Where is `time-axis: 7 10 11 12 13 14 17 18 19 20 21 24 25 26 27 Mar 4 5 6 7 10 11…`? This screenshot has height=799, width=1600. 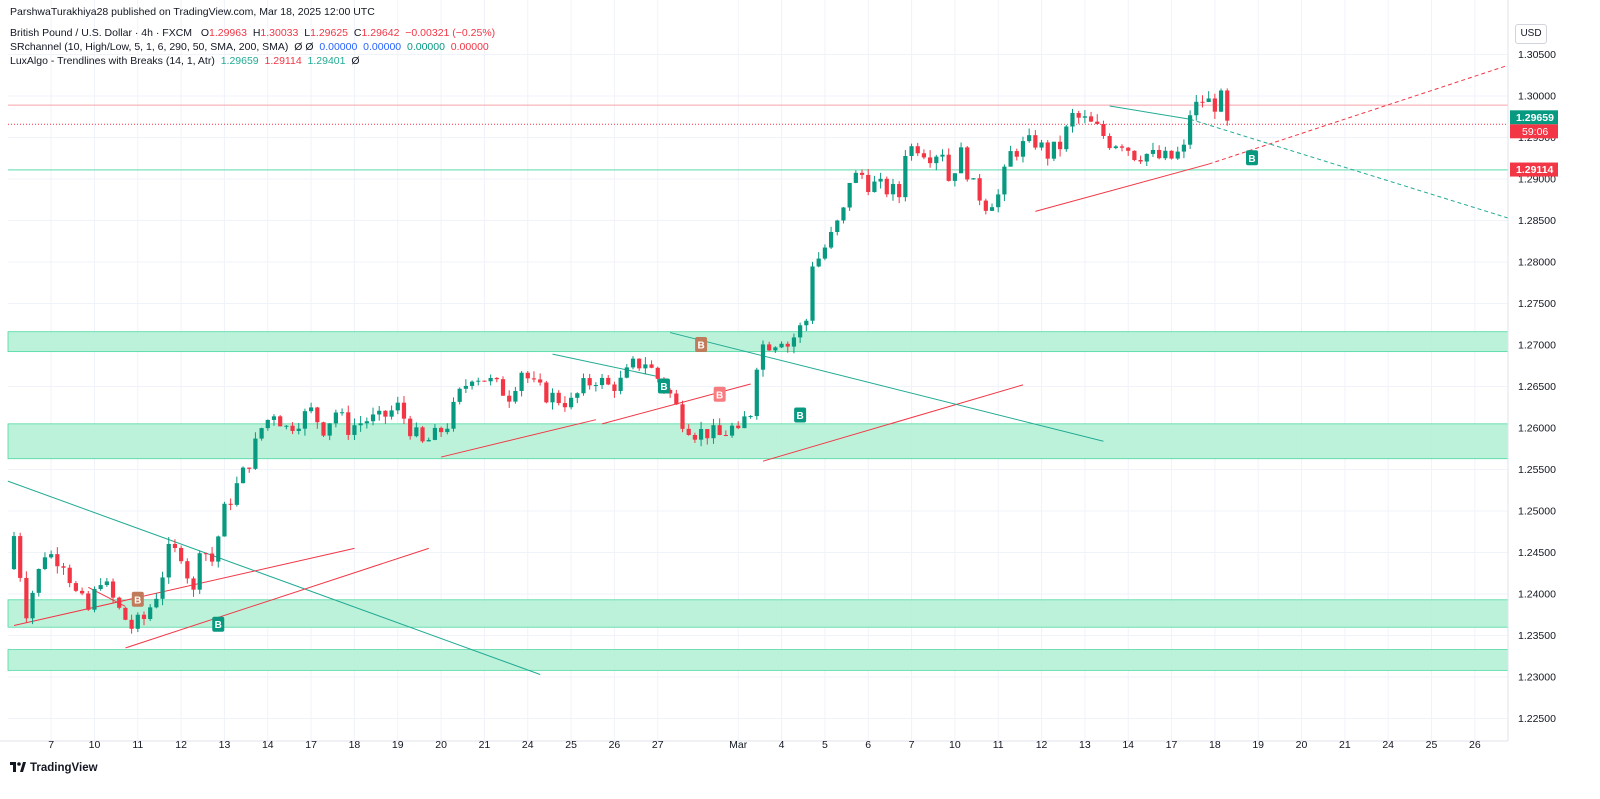 time-axis: 7 10 11 12 13 14 17 18 19 20 21 24 25 26 27 Mar 4 5 6 7 10 11… is located at coordinates (754, 745).